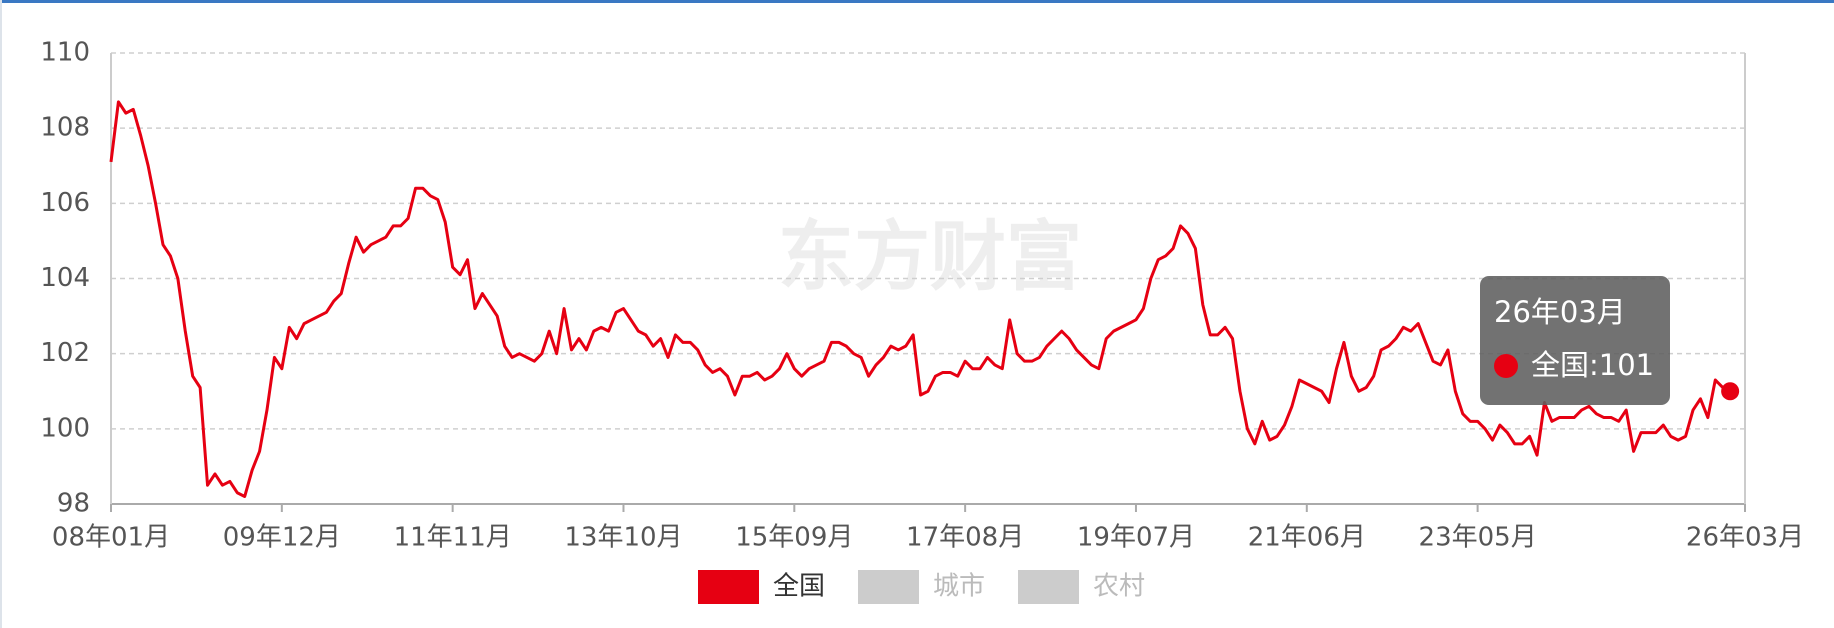 Image resolution: width=1834 pixels, height=628 pixels. Describe the element at coordinates (794, 538) in the screenshot. I see `x-tick-label: 15年09月` at that location.